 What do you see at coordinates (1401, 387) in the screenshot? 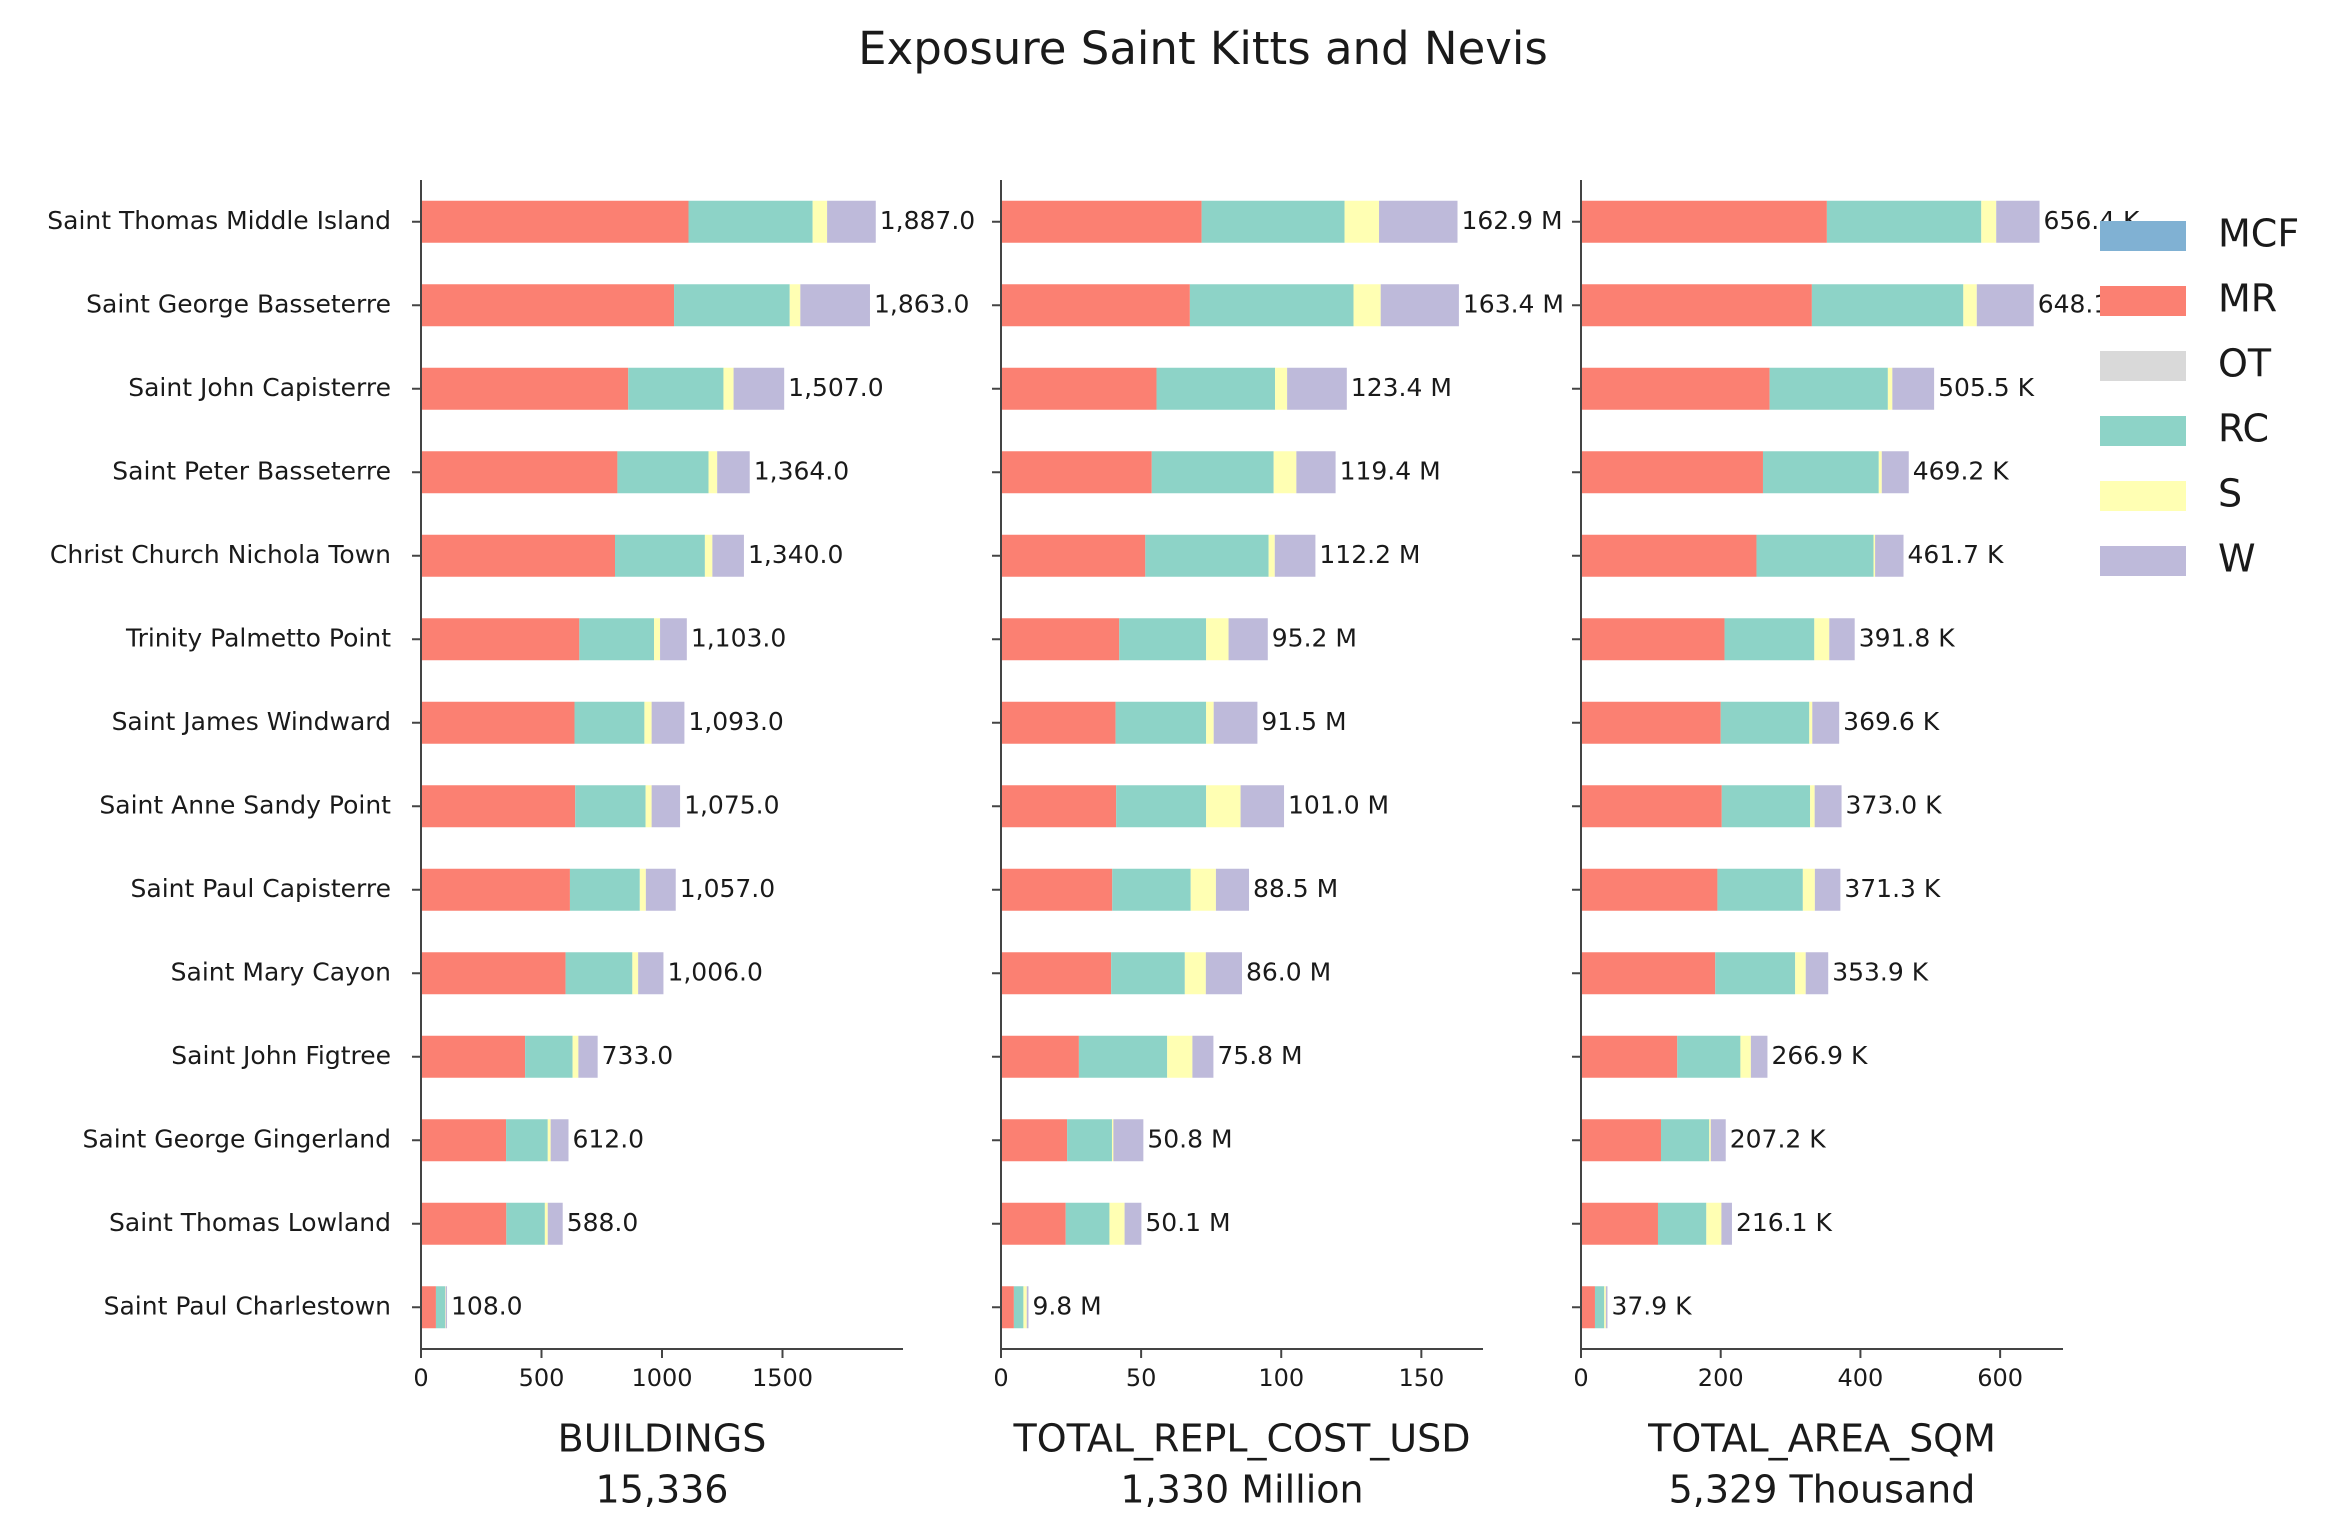
I see `total-label: 123.4 M` at bounding box center [1401, 387].